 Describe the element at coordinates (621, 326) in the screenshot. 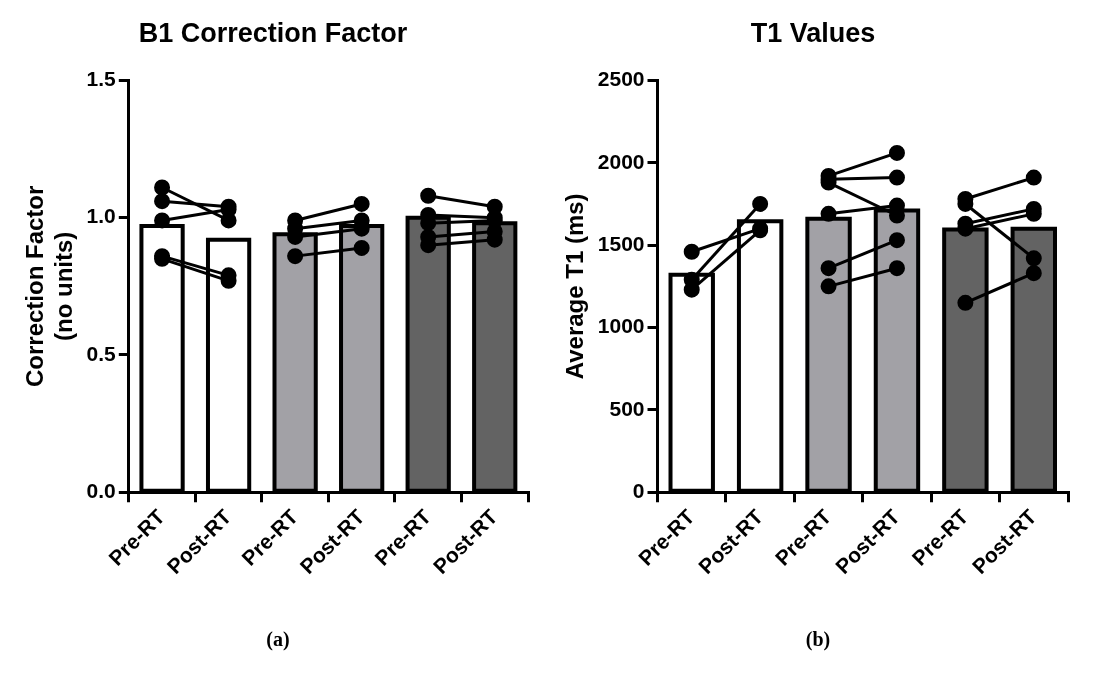

I see `y-tick-label: 1000` at that location.